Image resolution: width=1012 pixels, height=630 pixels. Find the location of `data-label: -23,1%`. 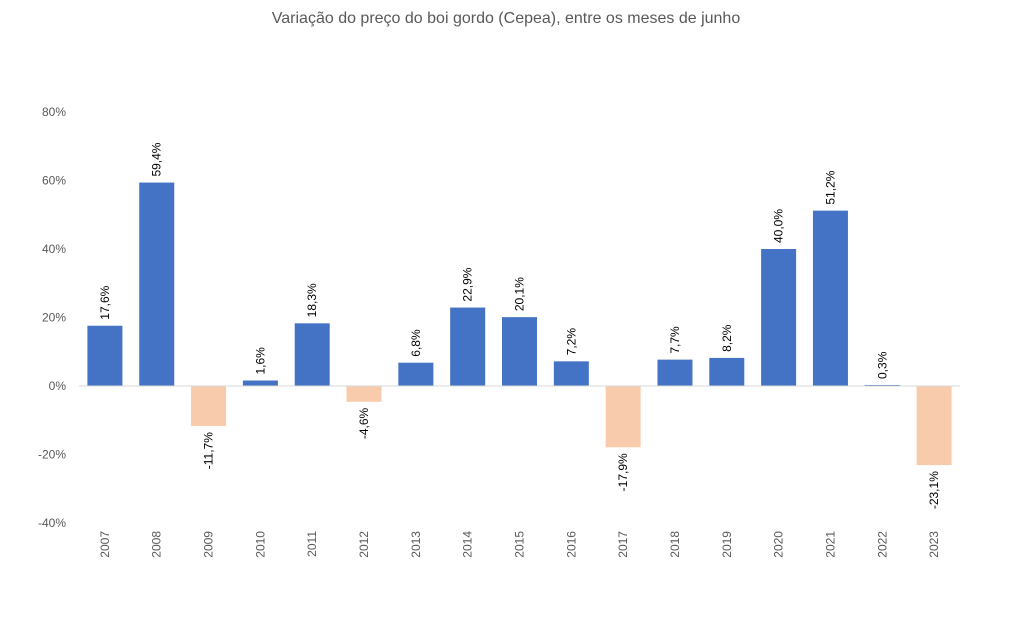

data-label: -23,1% is located at coordinates (934, 490).